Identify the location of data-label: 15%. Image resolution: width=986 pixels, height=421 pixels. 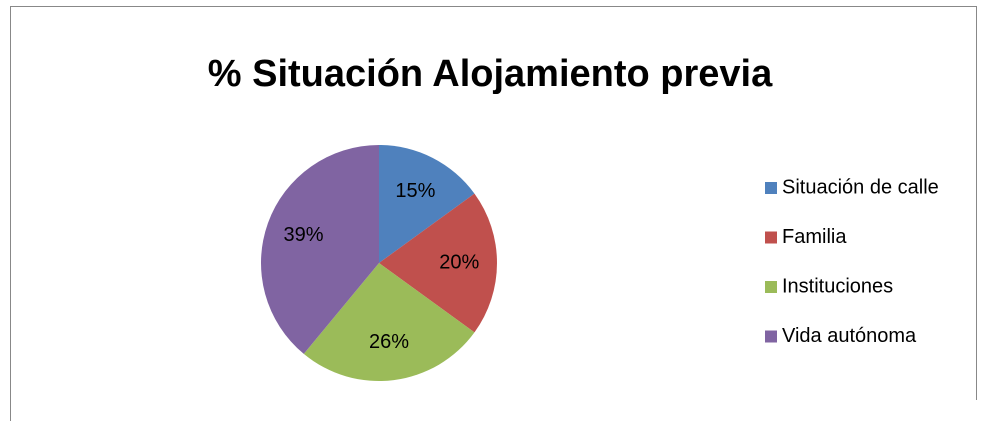
(415, 191).